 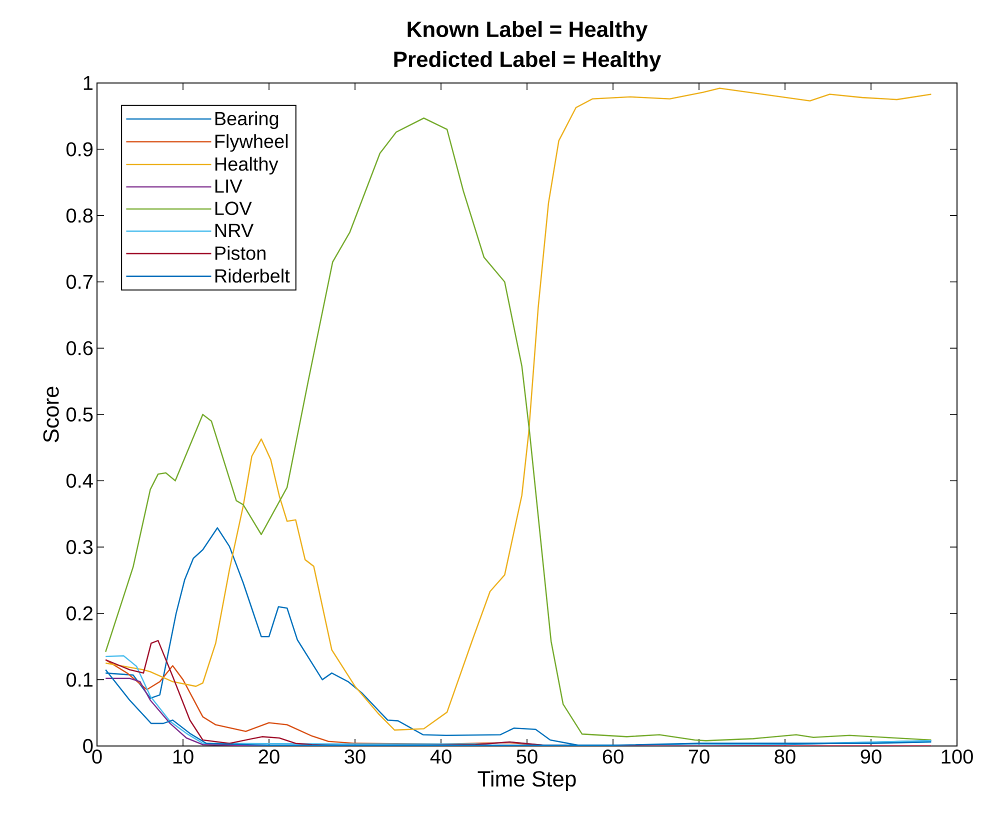 I want to click on legend-label: NRV, so click(x=234, y=230).